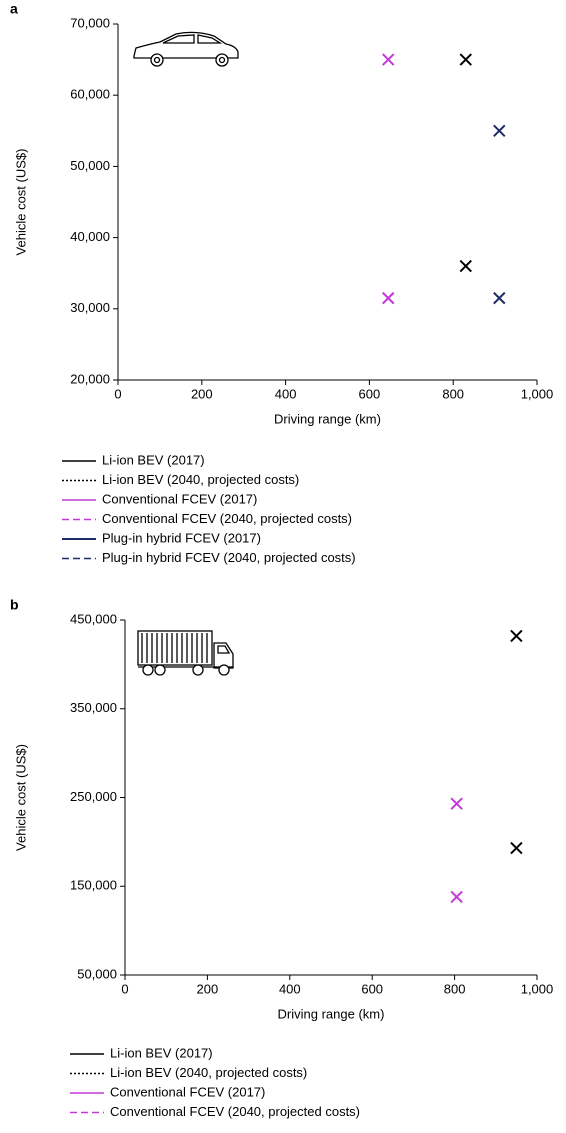 The width and height of the screenshot is (566, 1133). I want to click on truck-icon, so click(185, 653).